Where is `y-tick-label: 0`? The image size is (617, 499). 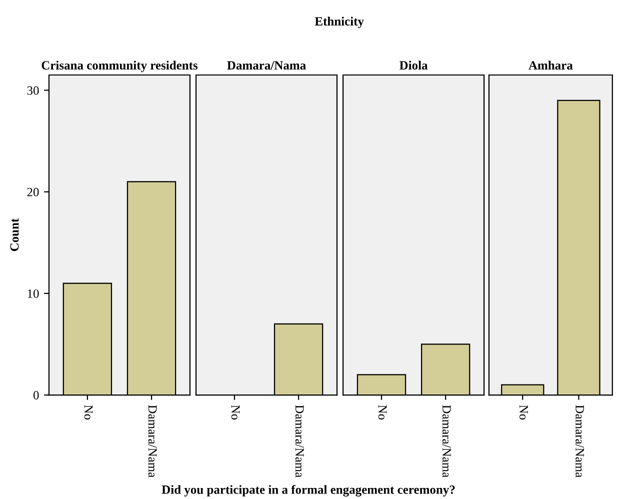 y-tick-label: 0 is located at coordinates (36, 395).